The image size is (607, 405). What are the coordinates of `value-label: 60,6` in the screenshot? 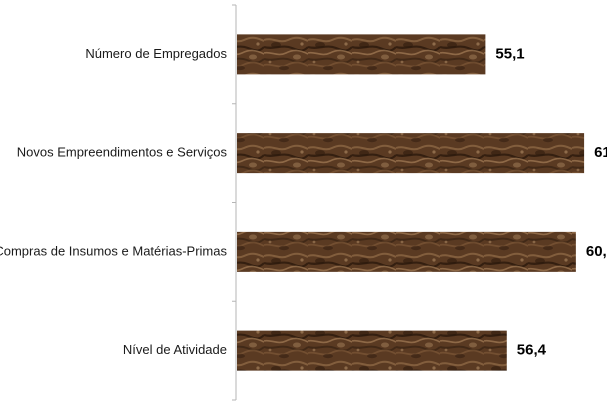 It's located at (596, 251).